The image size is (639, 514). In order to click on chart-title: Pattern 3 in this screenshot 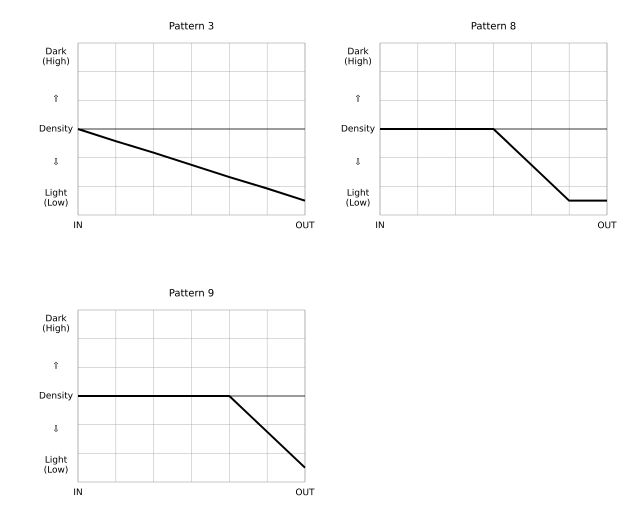, I will do `click(192, 26)`.